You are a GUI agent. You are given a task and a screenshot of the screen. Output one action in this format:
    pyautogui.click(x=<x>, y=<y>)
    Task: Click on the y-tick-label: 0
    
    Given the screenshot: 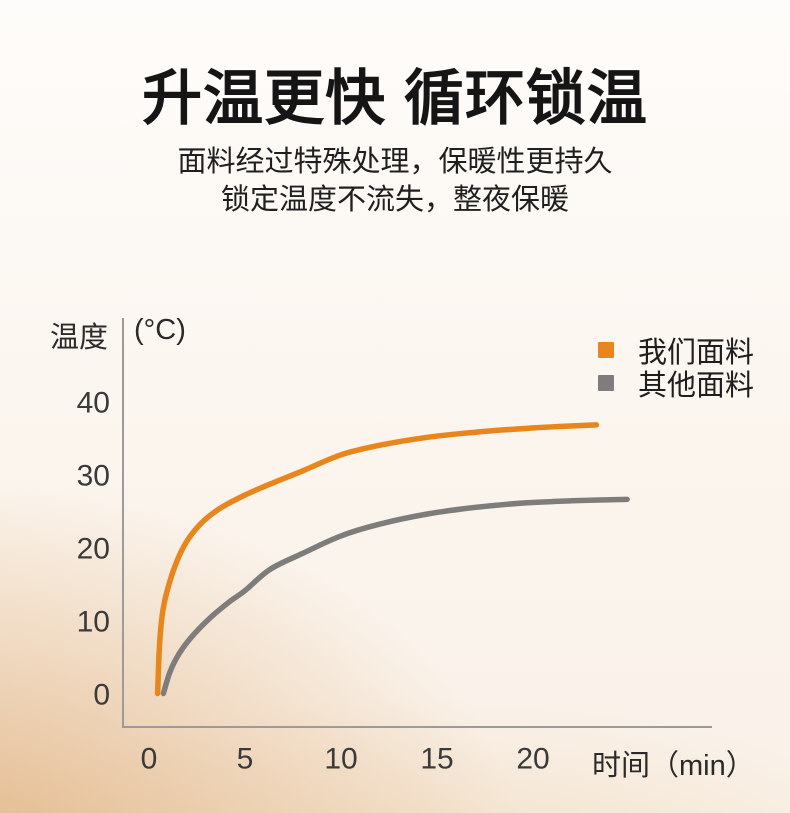 What is the action you would take?
    pyautogui.click(x=101, y=695)
    